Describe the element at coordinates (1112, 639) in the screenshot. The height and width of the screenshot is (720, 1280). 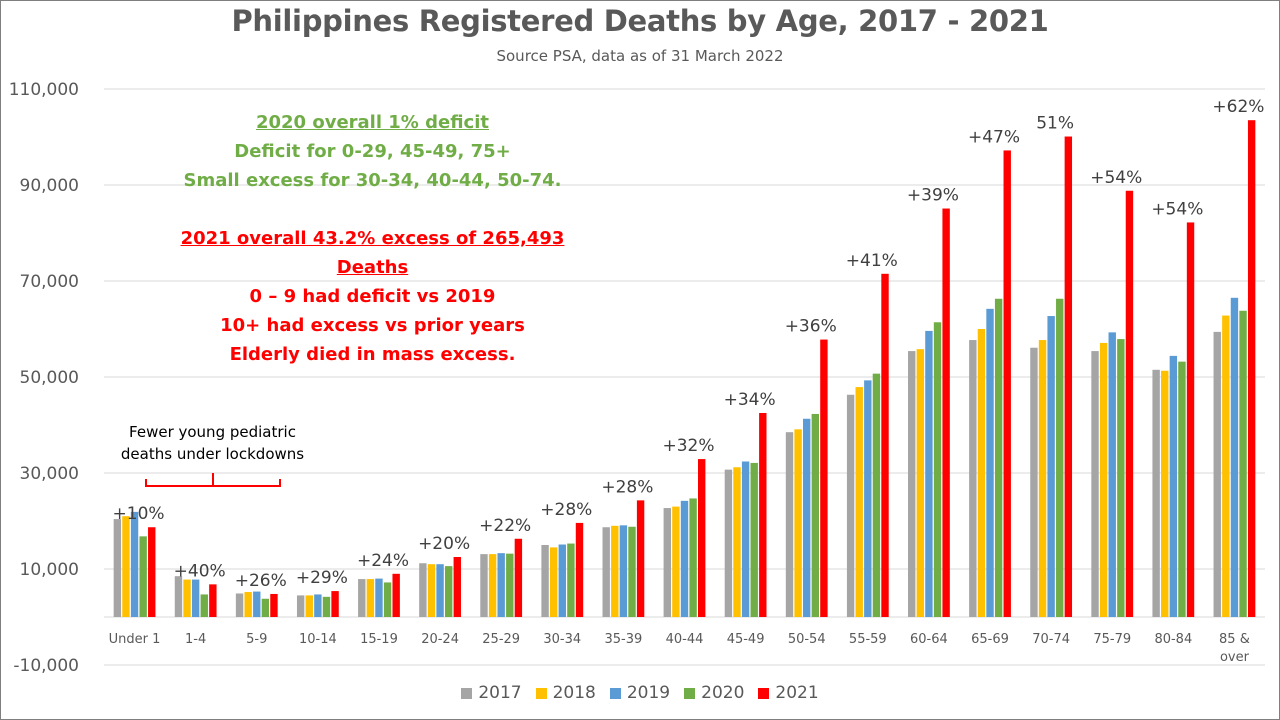
I see `x-tick-label: 75-79` at that location.